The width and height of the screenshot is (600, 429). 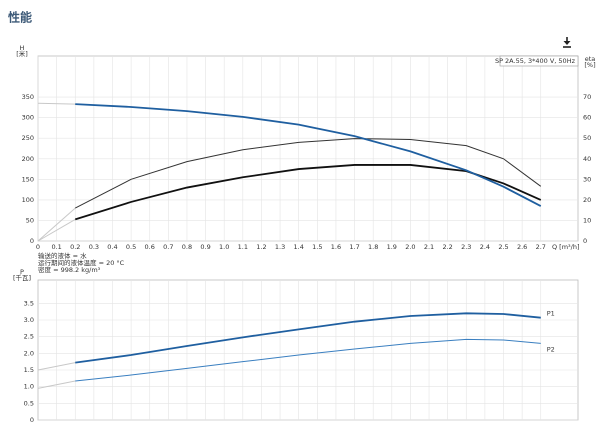 I want to click on y2-tick-label: 70, so click(x=587, y=97).